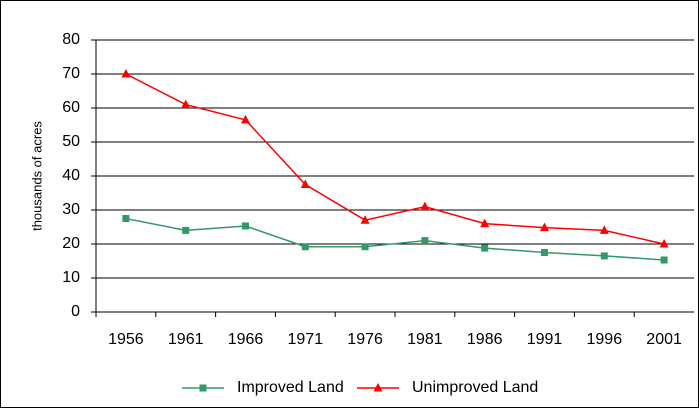 The width and height of the screenshot is (699, 413). Describe the element at coordinates (545, 339) in the screenshot. I see `x-tick-label: 1991` at that location.